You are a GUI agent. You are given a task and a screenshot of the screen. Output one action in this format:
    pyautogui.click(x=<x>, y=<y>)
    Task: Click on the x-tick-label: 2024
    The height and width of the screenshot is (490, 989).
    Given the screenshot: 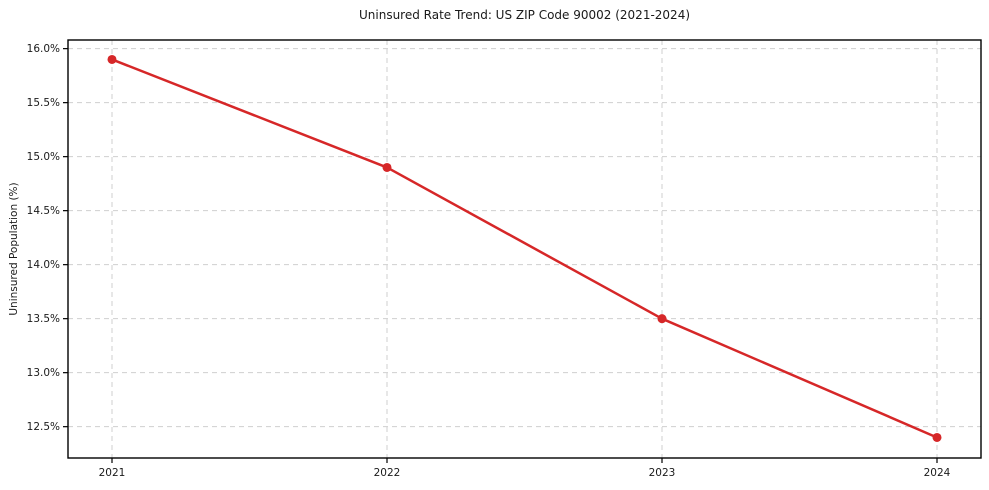 What is the action you would take?
    pyautogui.click(x=937, y=473)
    